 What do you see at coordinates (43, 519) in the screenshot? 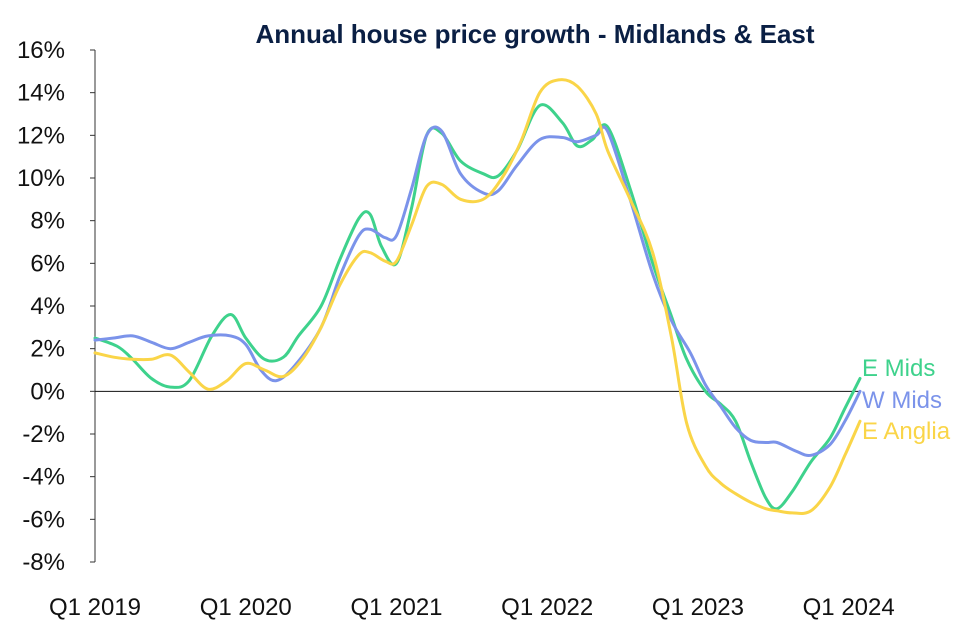
I see `y-tick-label: -6%` at bounding box center [43, 519].